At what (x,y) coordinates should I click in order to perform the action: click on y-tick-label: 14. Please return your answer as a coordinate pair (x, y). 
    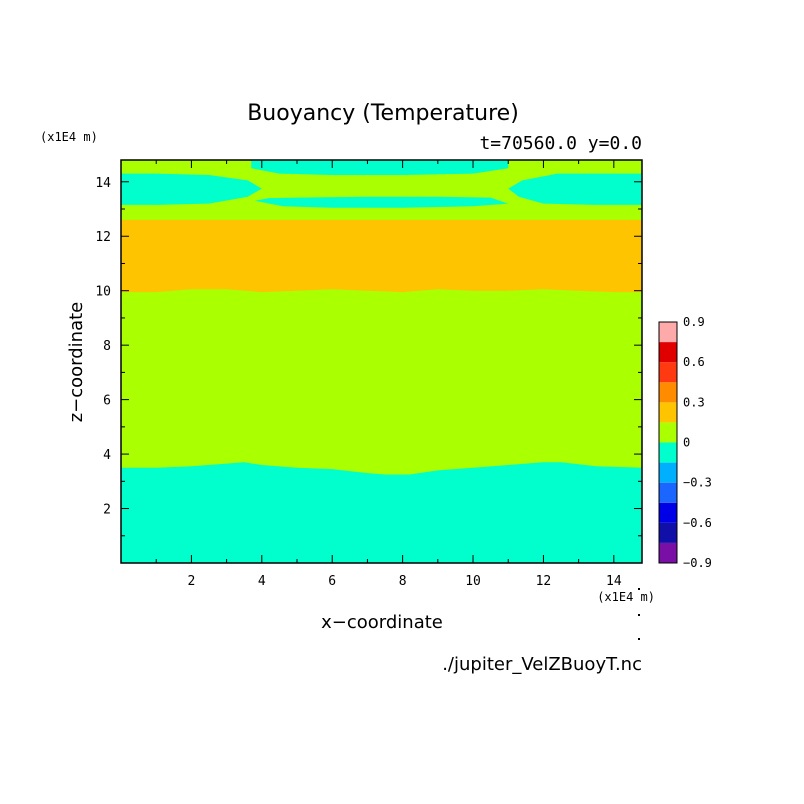
    Looking at the image, I should click on (103, 183).